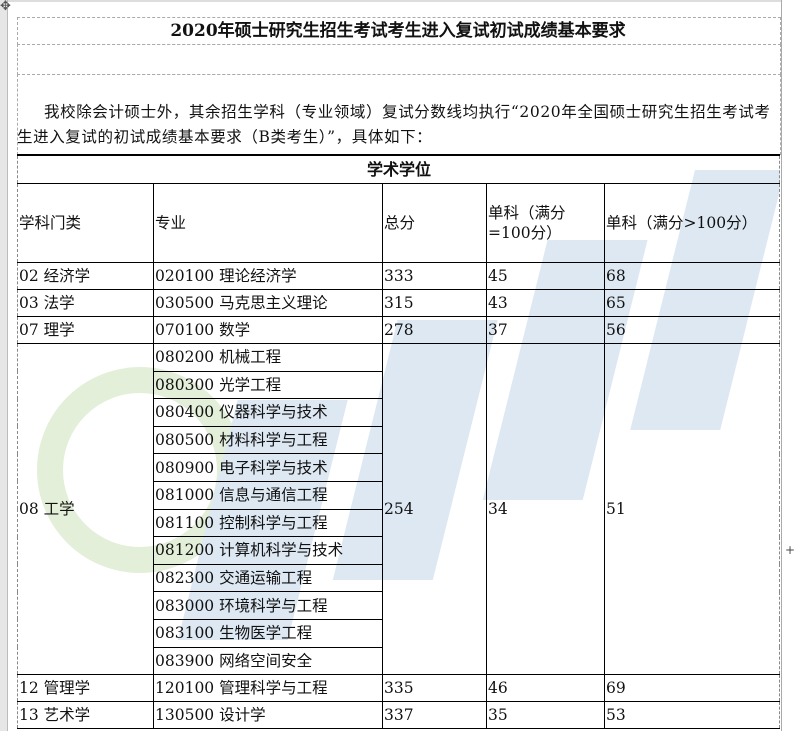  What do you see at coordinates (692, 715) in the screenshot?
I see `cell-sgt100: 53` at bounding box center [692, 715].